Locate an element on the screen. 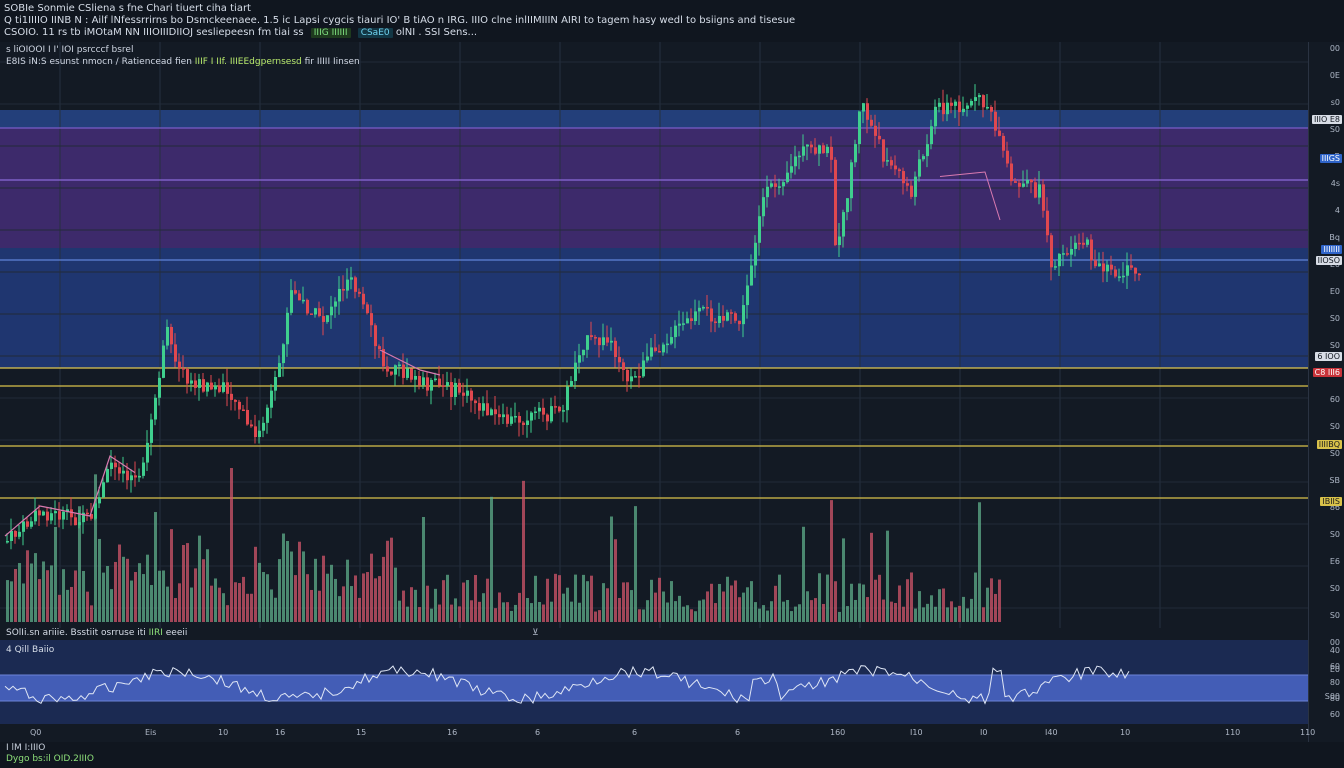  oscillator-panel is located at coordinates (654, 682).